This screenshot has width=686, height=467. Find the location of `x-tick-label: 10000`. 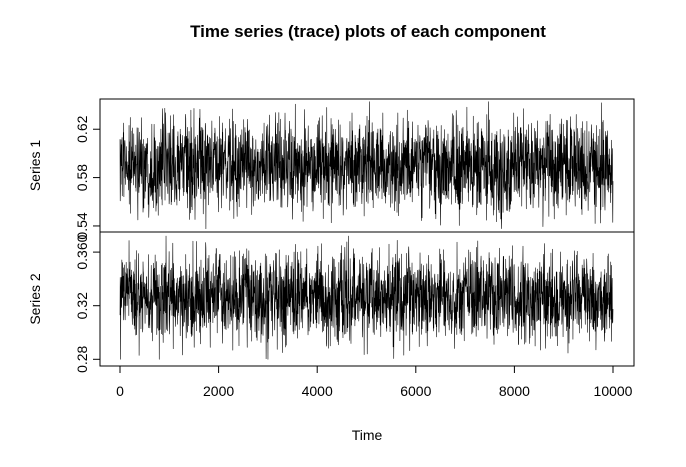

x-tick-label: 10000 is located at coordinates (613, 391).